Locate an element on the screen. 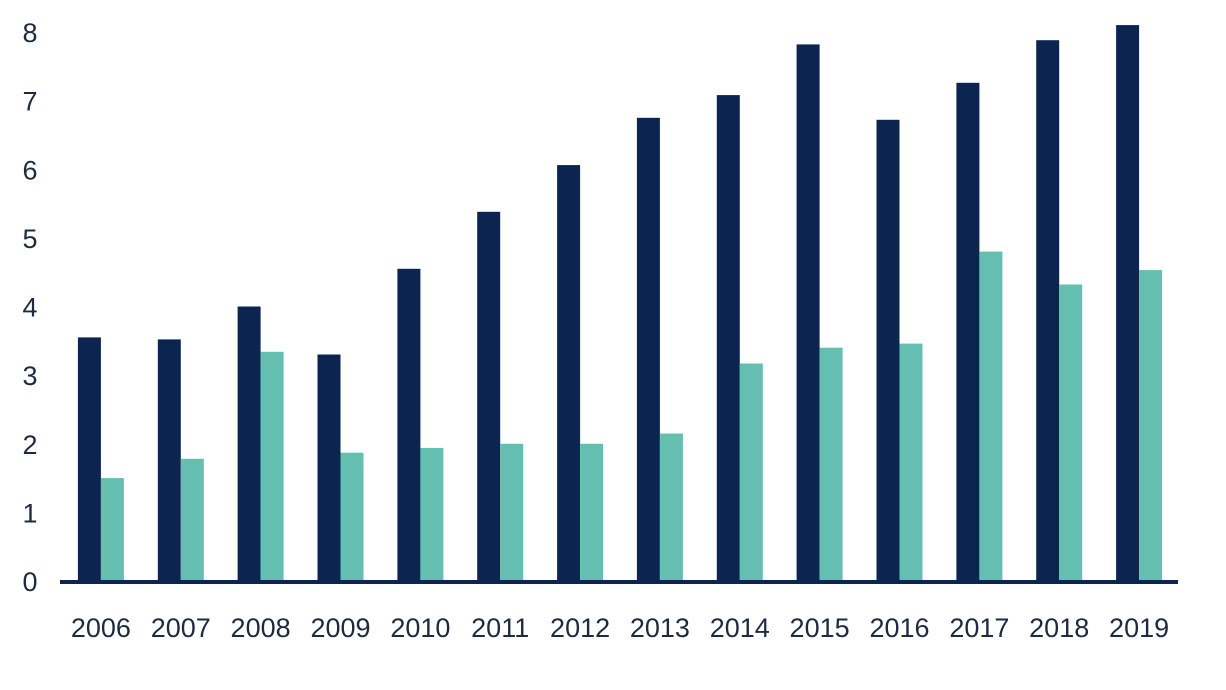 Image resolution: width=1226 pixels, height=690 pixels. y-tick-label-5: 5 is located at coordinates (29, 239).